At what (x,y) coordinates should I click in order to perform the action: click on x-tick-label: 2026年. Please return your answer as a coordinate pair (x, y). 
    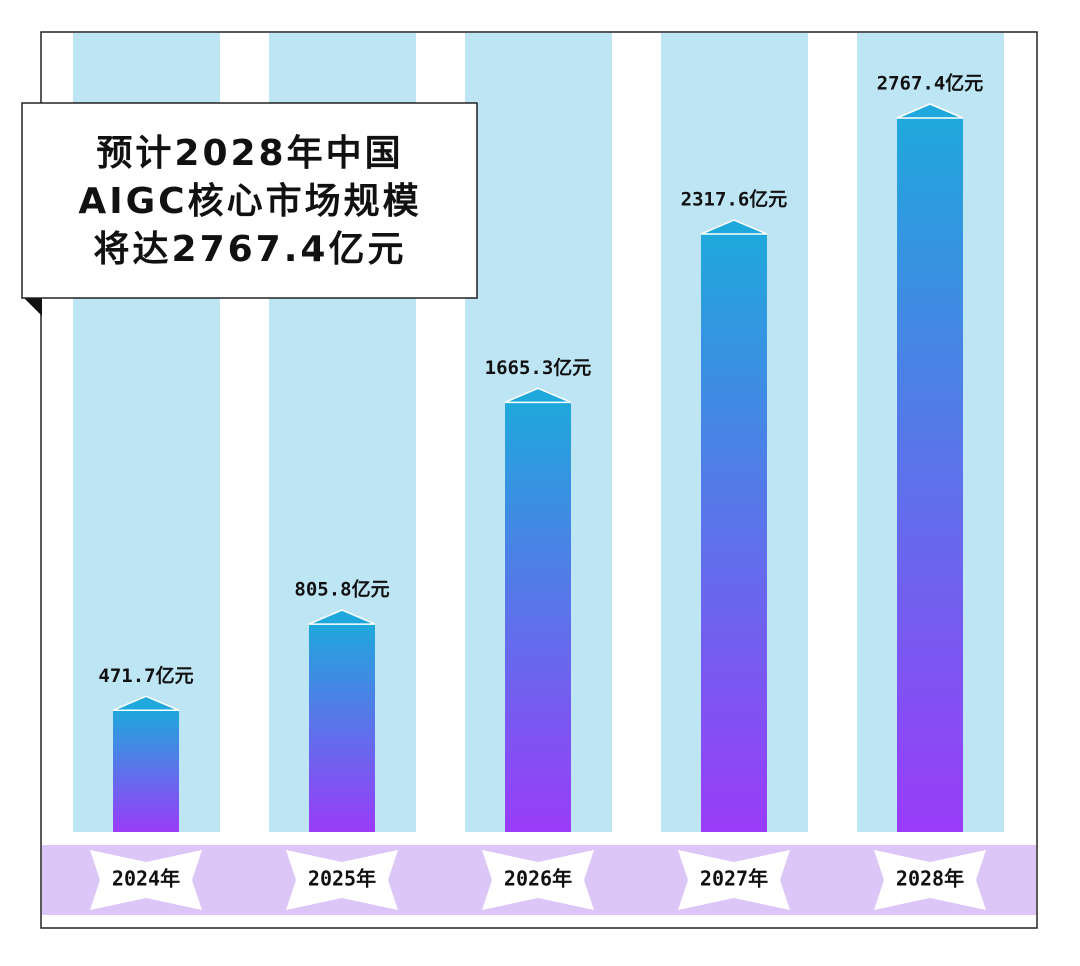
    Looking at the image, I should click on (538, 879).